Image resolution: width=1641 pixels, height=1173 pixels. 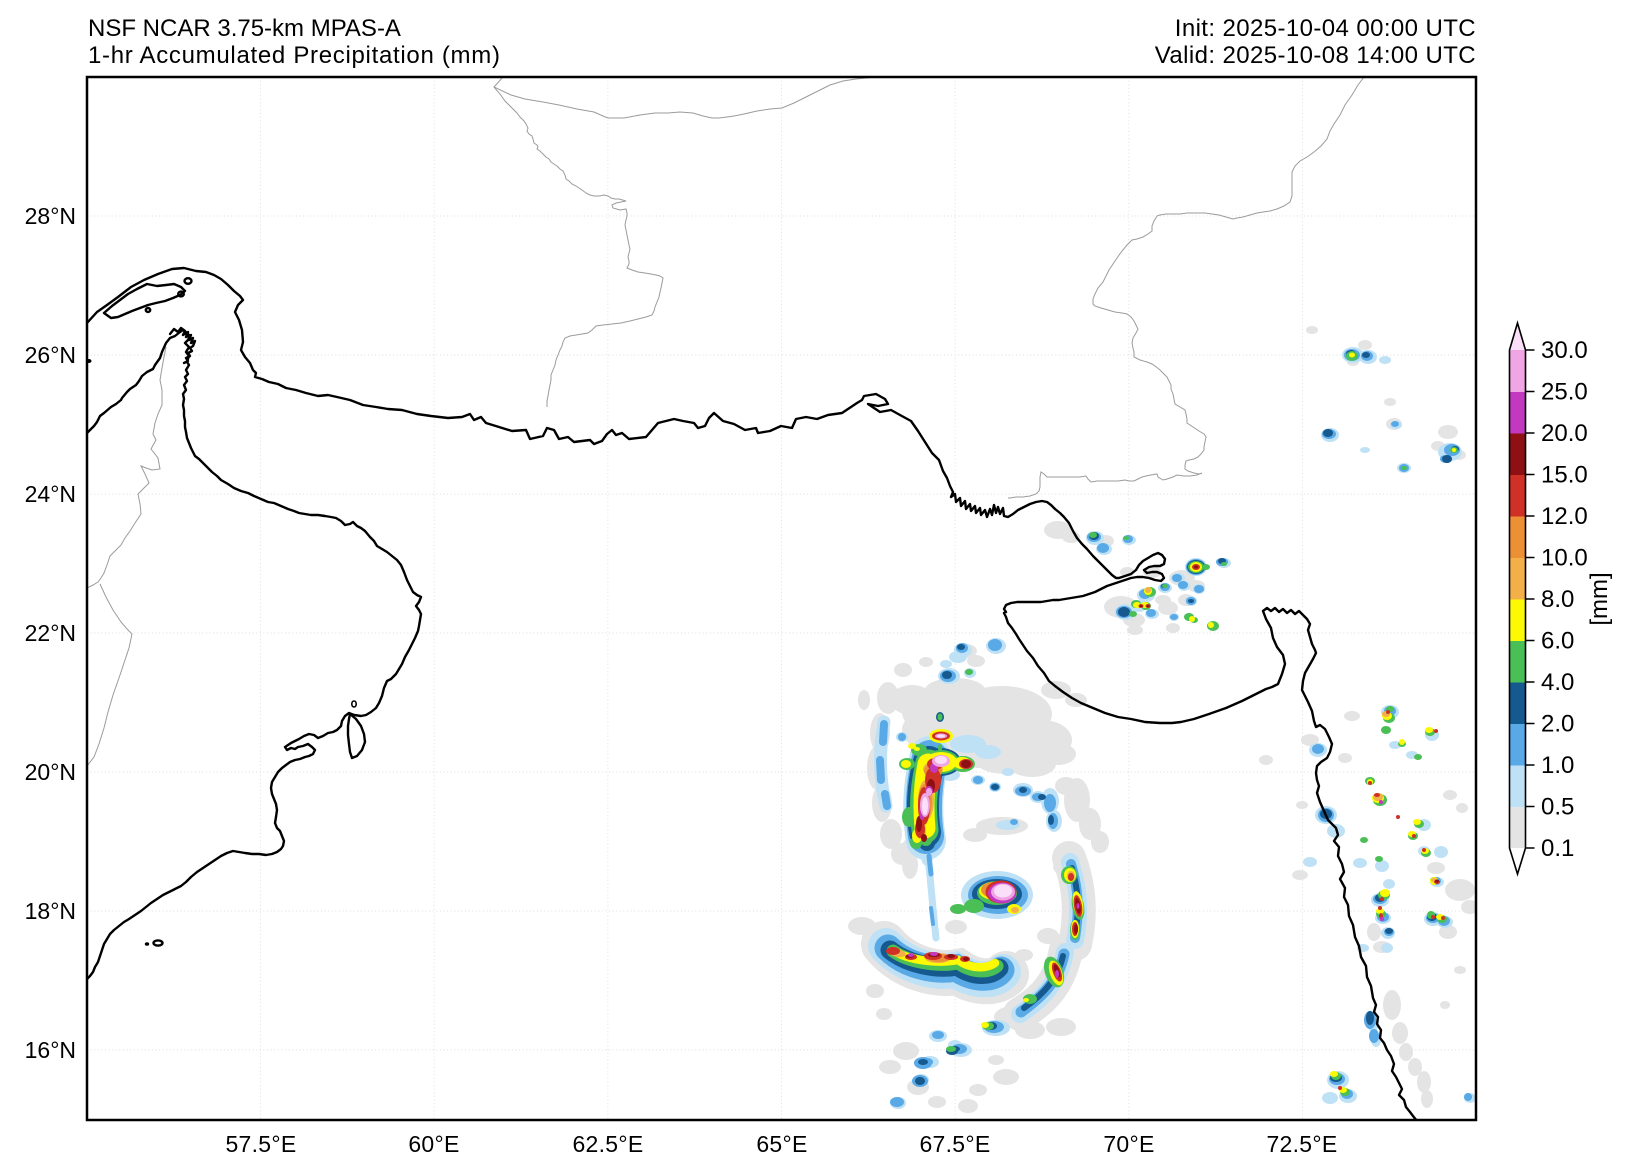 I want to click on svg-text: 0.5, so click(x=1557, y=807).